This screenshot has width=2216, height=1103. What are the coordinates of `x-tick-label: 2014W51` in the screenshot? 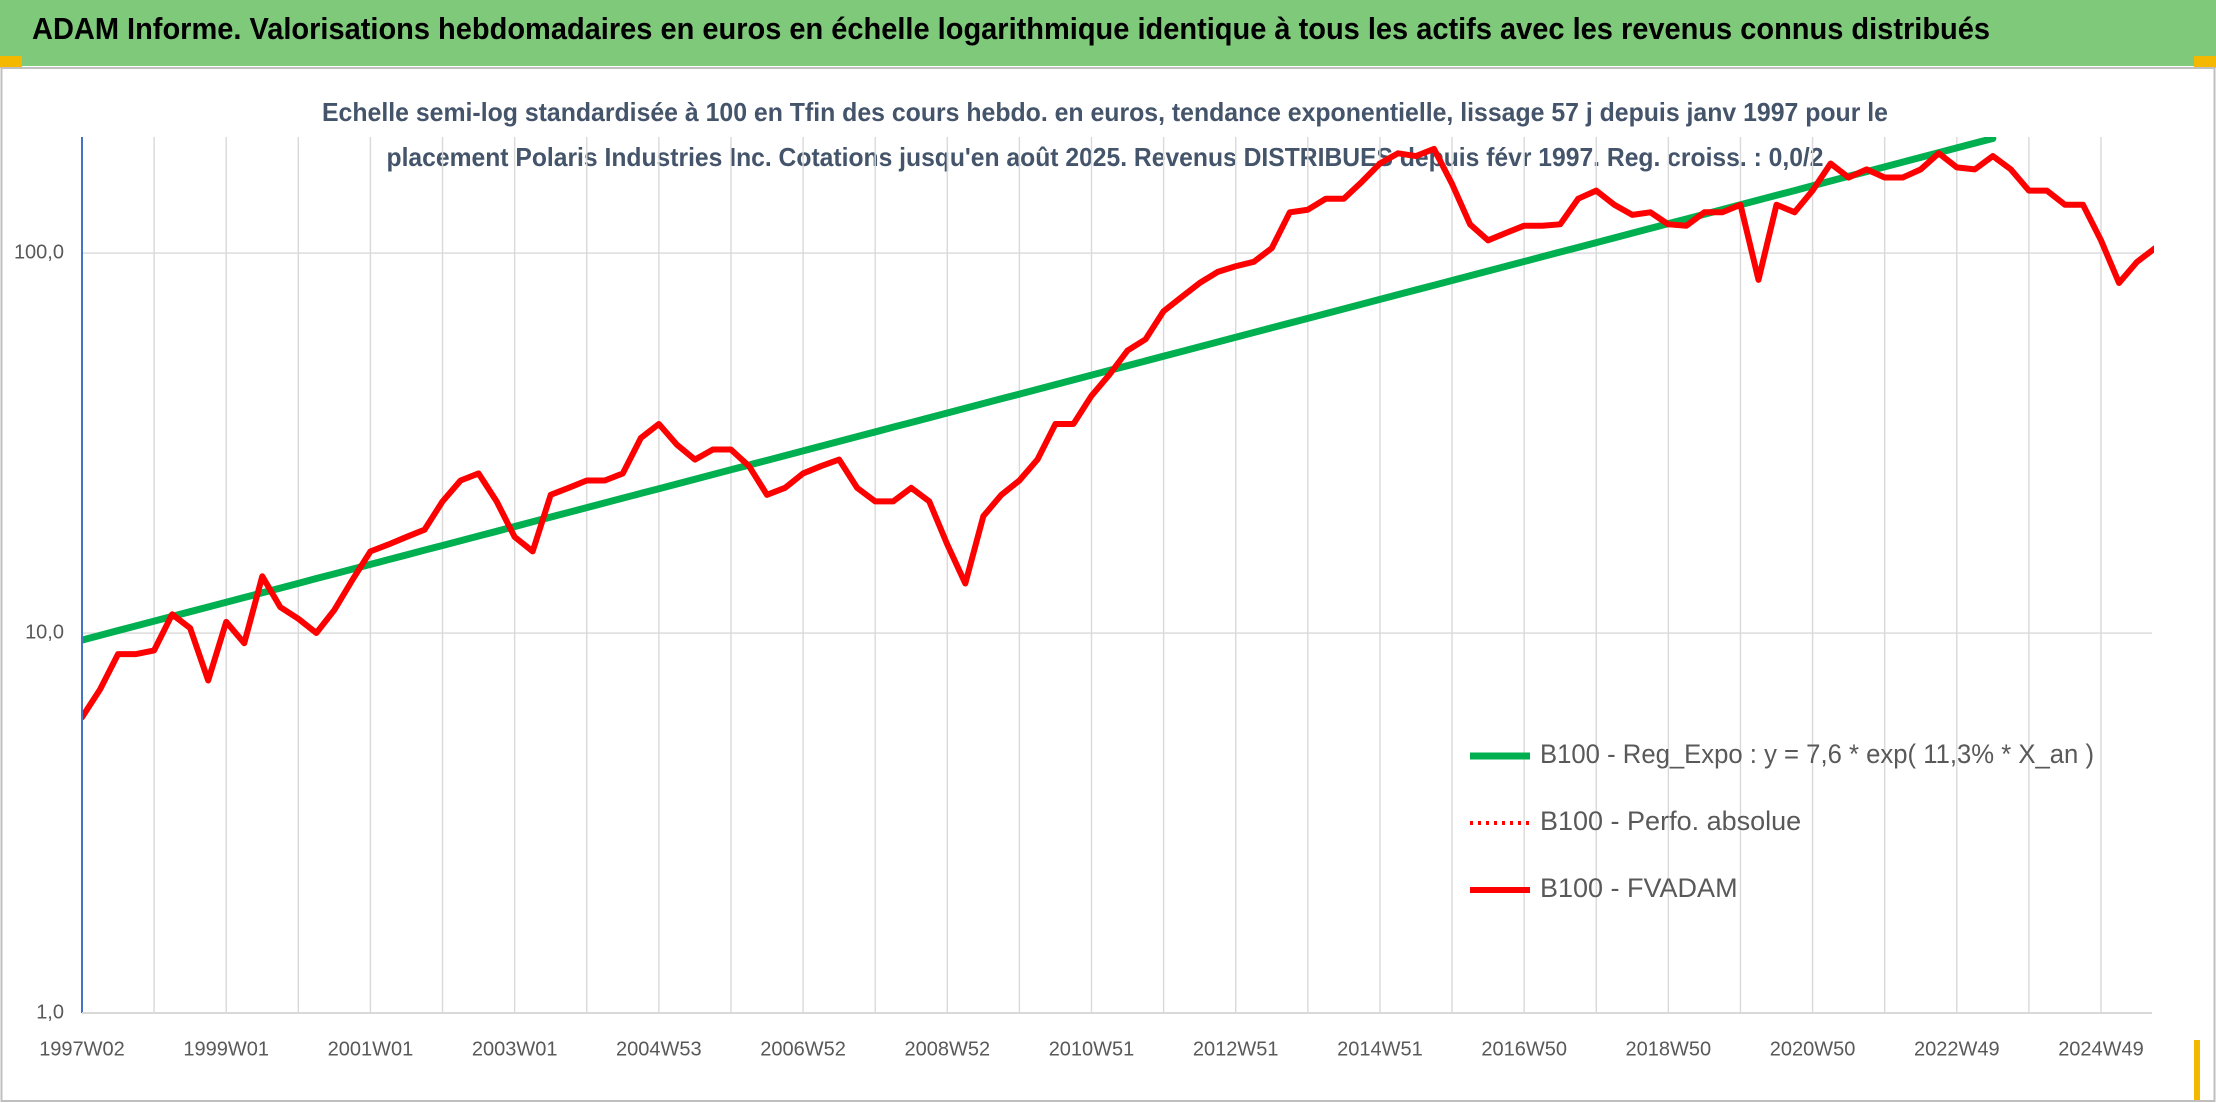 It's located at (1380, 1049).